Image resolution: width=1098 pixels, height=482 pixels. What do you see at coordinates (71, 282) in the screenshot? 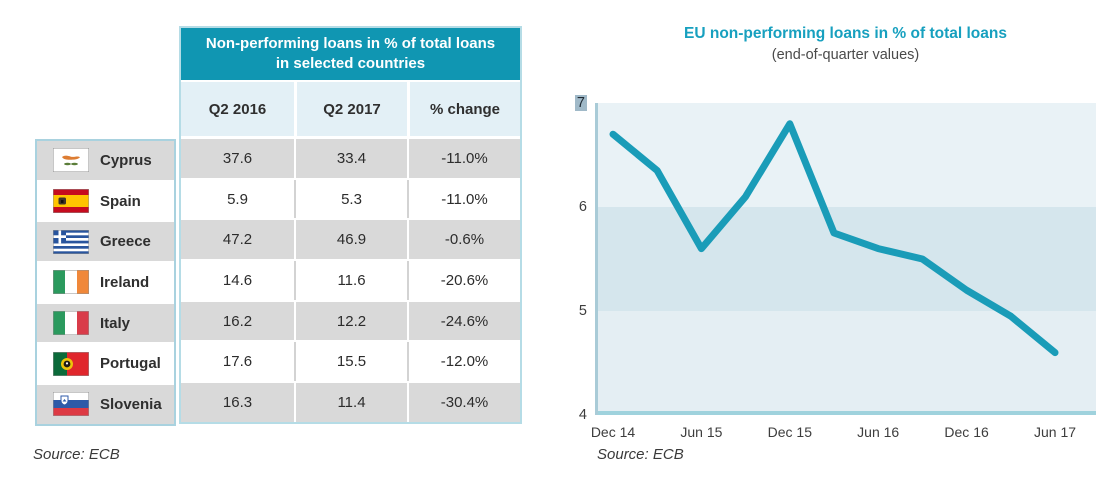
I see `ireland-flag-icon` at bounding box center [71, 282].